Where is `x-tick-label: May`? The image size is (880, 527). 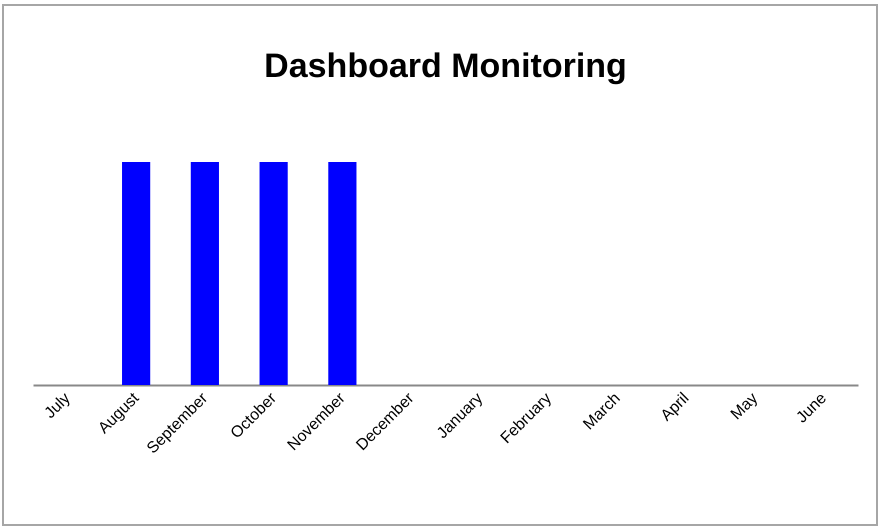
x-tick-label: May is located at coordinates (745, 407).